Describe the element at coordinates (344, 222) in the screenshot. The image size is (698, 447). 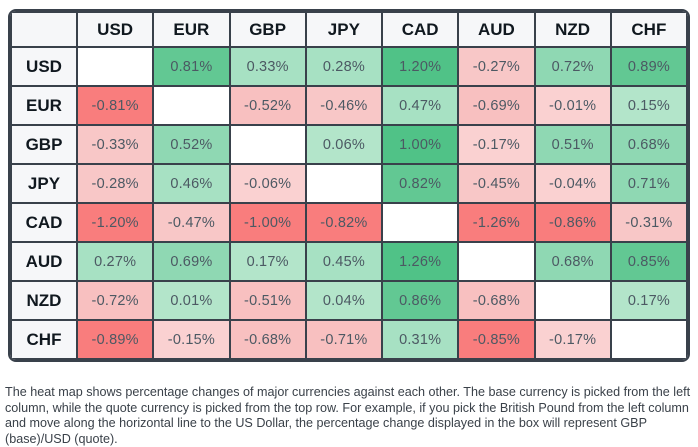
I see `cell-cad-jpy: -0.82%` at that location.